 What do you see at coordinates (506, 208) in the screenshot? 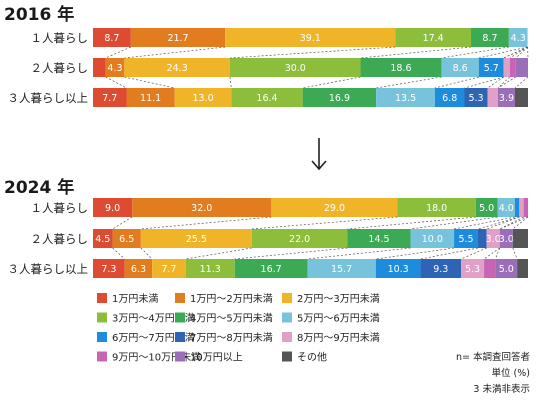
I see `data-label: 4.0` at bounding box center [506, 208].